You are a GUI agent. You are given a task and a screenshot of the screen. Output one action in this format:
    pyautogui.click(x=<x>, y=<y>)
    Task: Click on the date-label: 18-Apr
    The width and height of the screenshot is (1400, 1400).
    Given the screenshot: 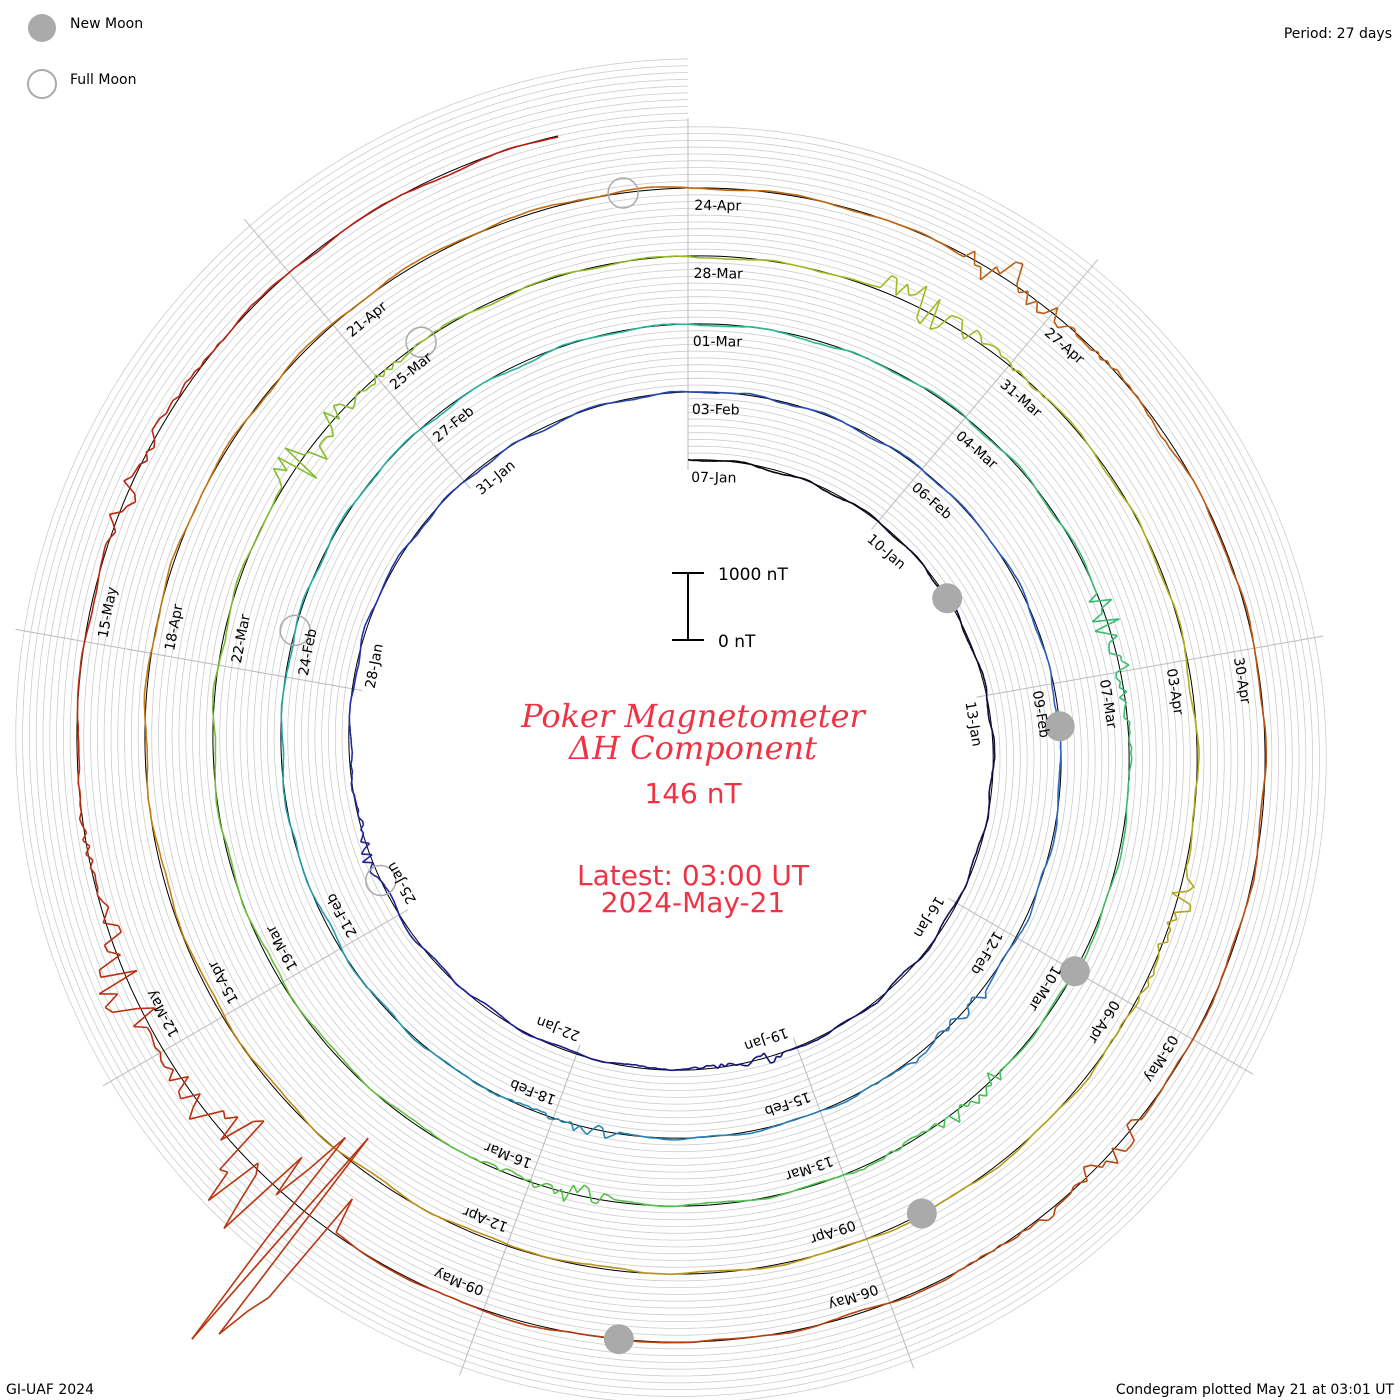 What is the action you would take?
    pyautogui.click(x=174, y=627)
    